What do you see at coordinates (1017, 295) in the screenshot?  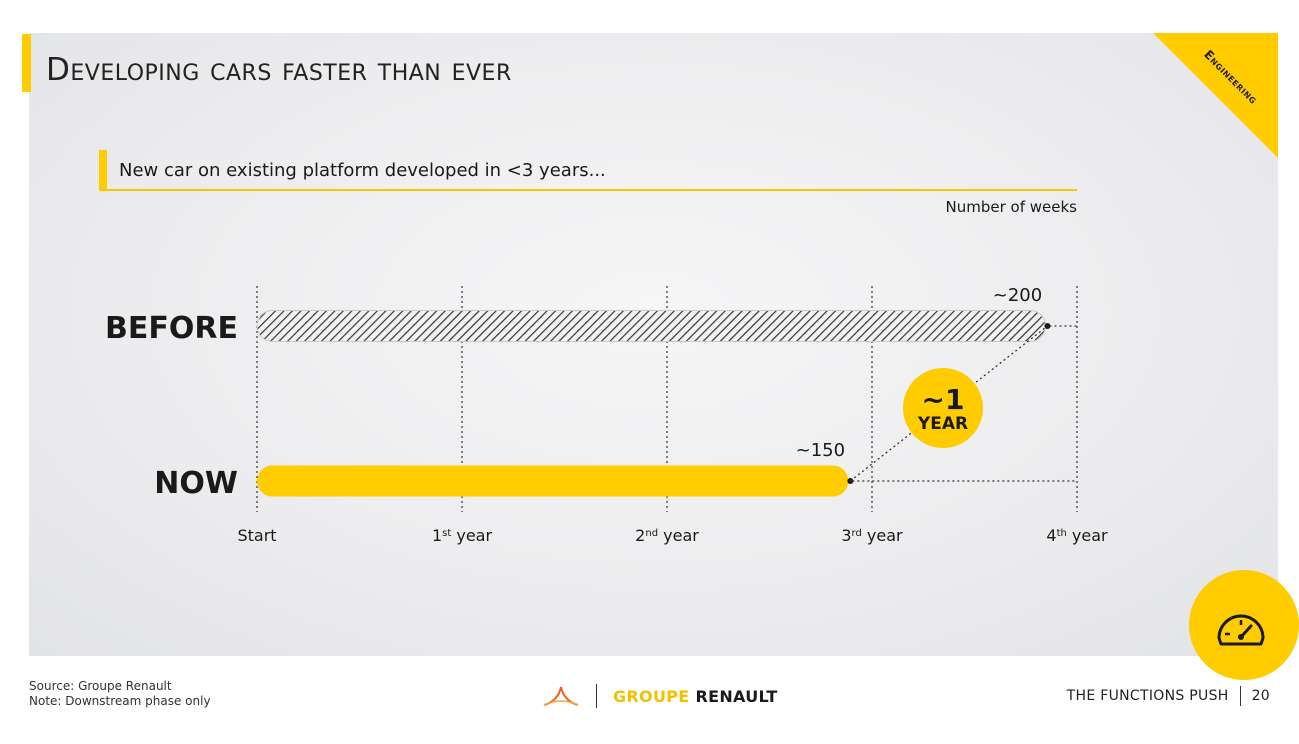 I see `data-label: ~200` at bounding box center [1017, 295].